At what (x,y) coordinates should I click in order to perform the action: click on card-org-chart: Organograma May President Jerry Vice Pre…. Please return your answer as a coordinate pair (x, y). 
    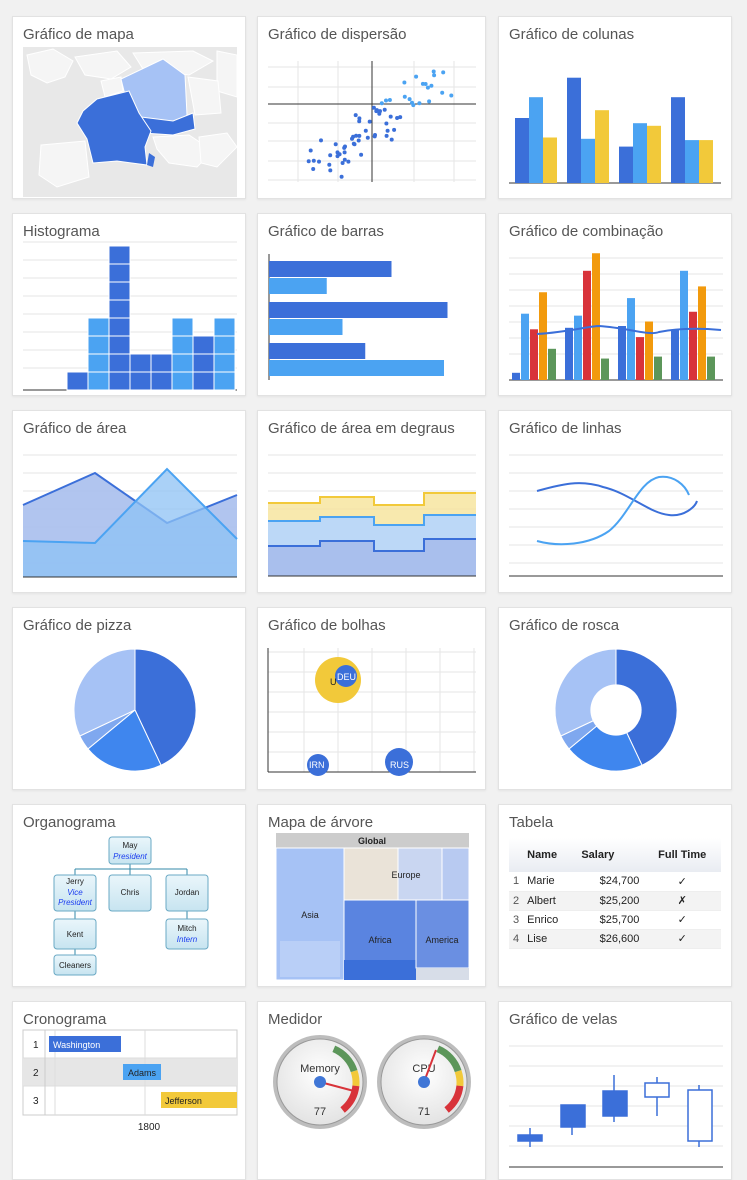
    Looking at the image, I should click on (129, 895).